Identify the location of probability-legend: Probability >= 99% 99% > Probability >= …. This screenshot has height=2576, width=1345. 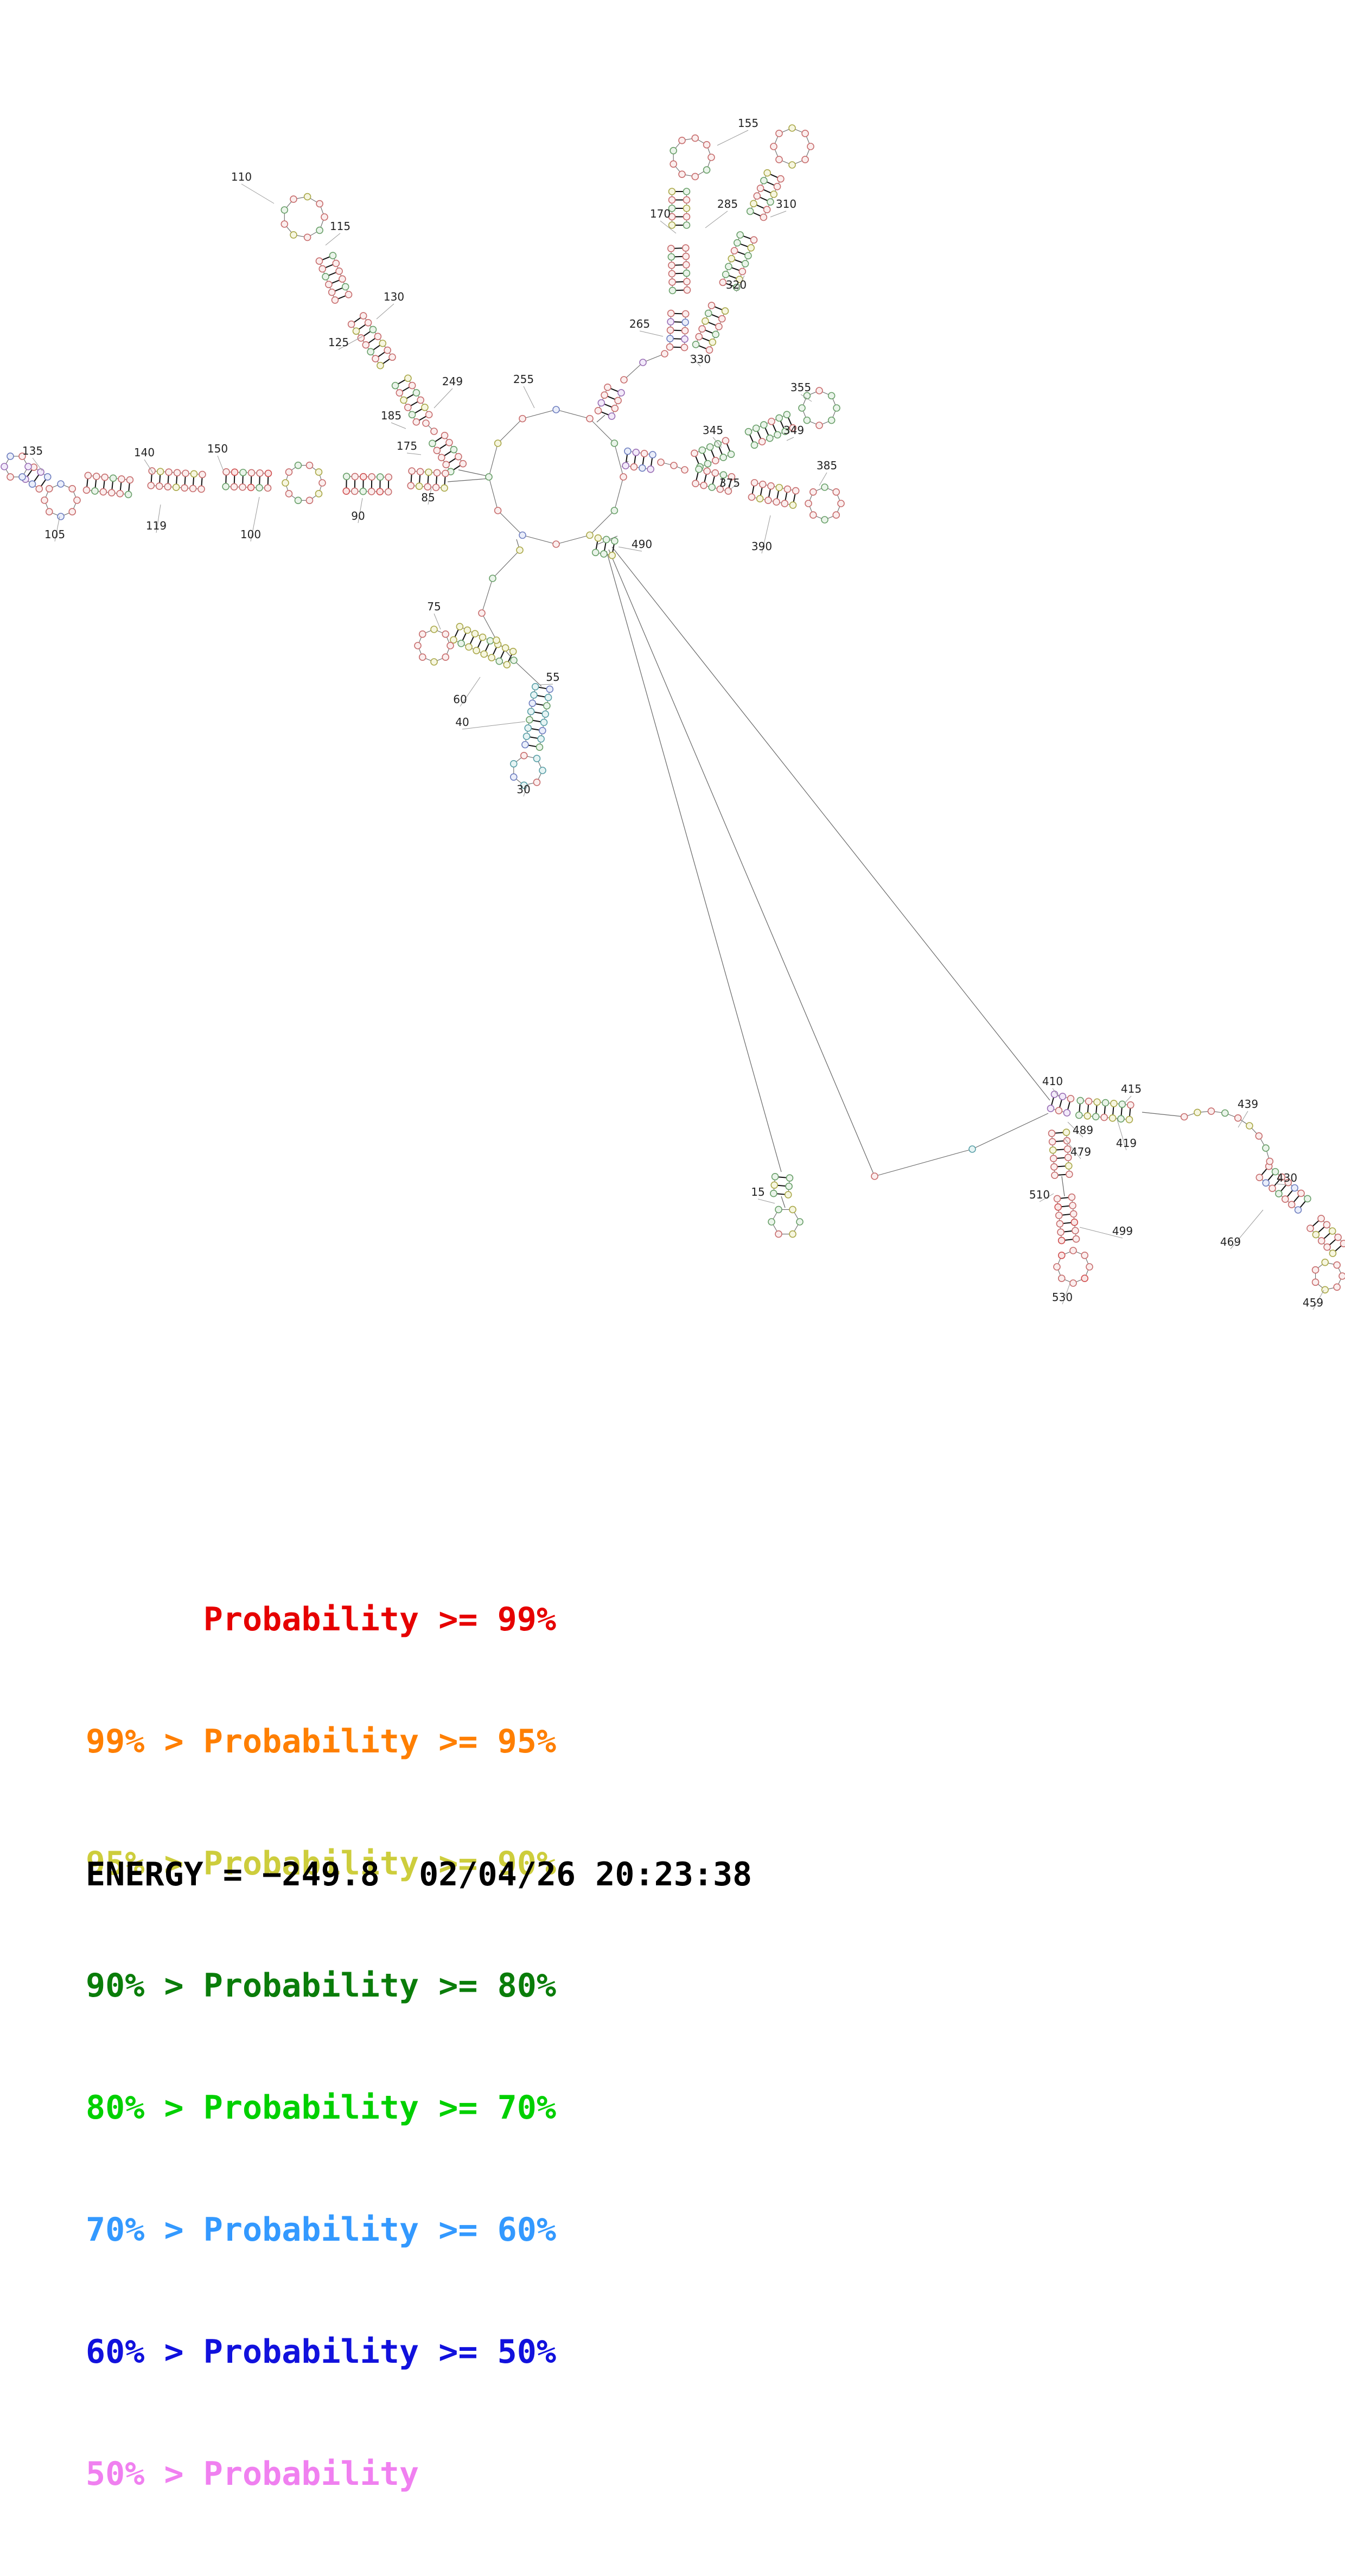
(321, 2047).